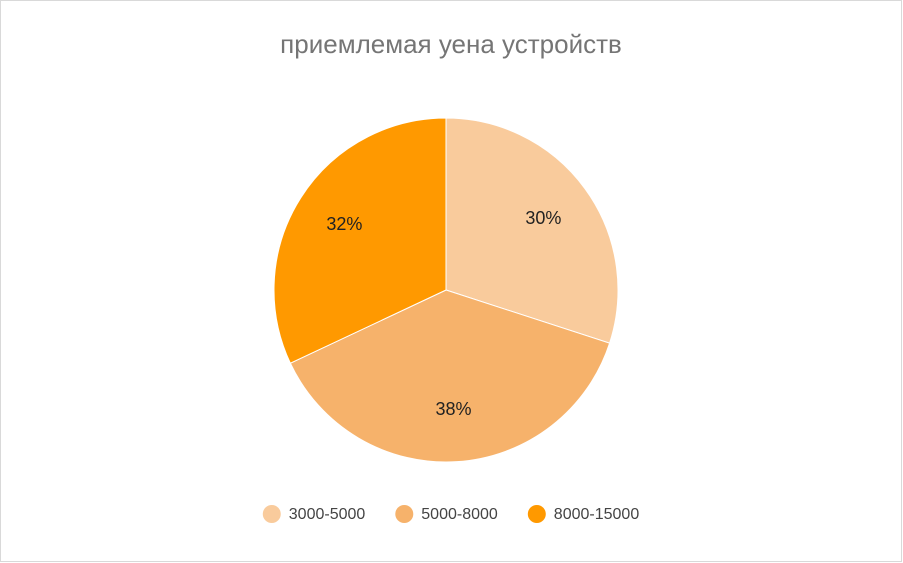 This screenshot has width=903, height=563. I want to click on data-label: 38%, so click(454, 409).